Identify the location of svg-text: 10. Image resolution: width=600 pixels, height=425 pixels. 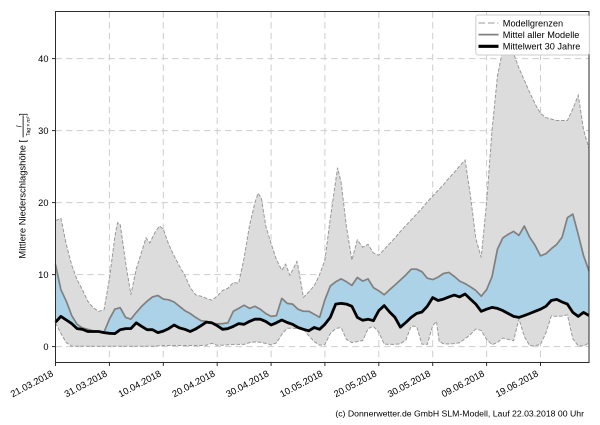
(43, 275).